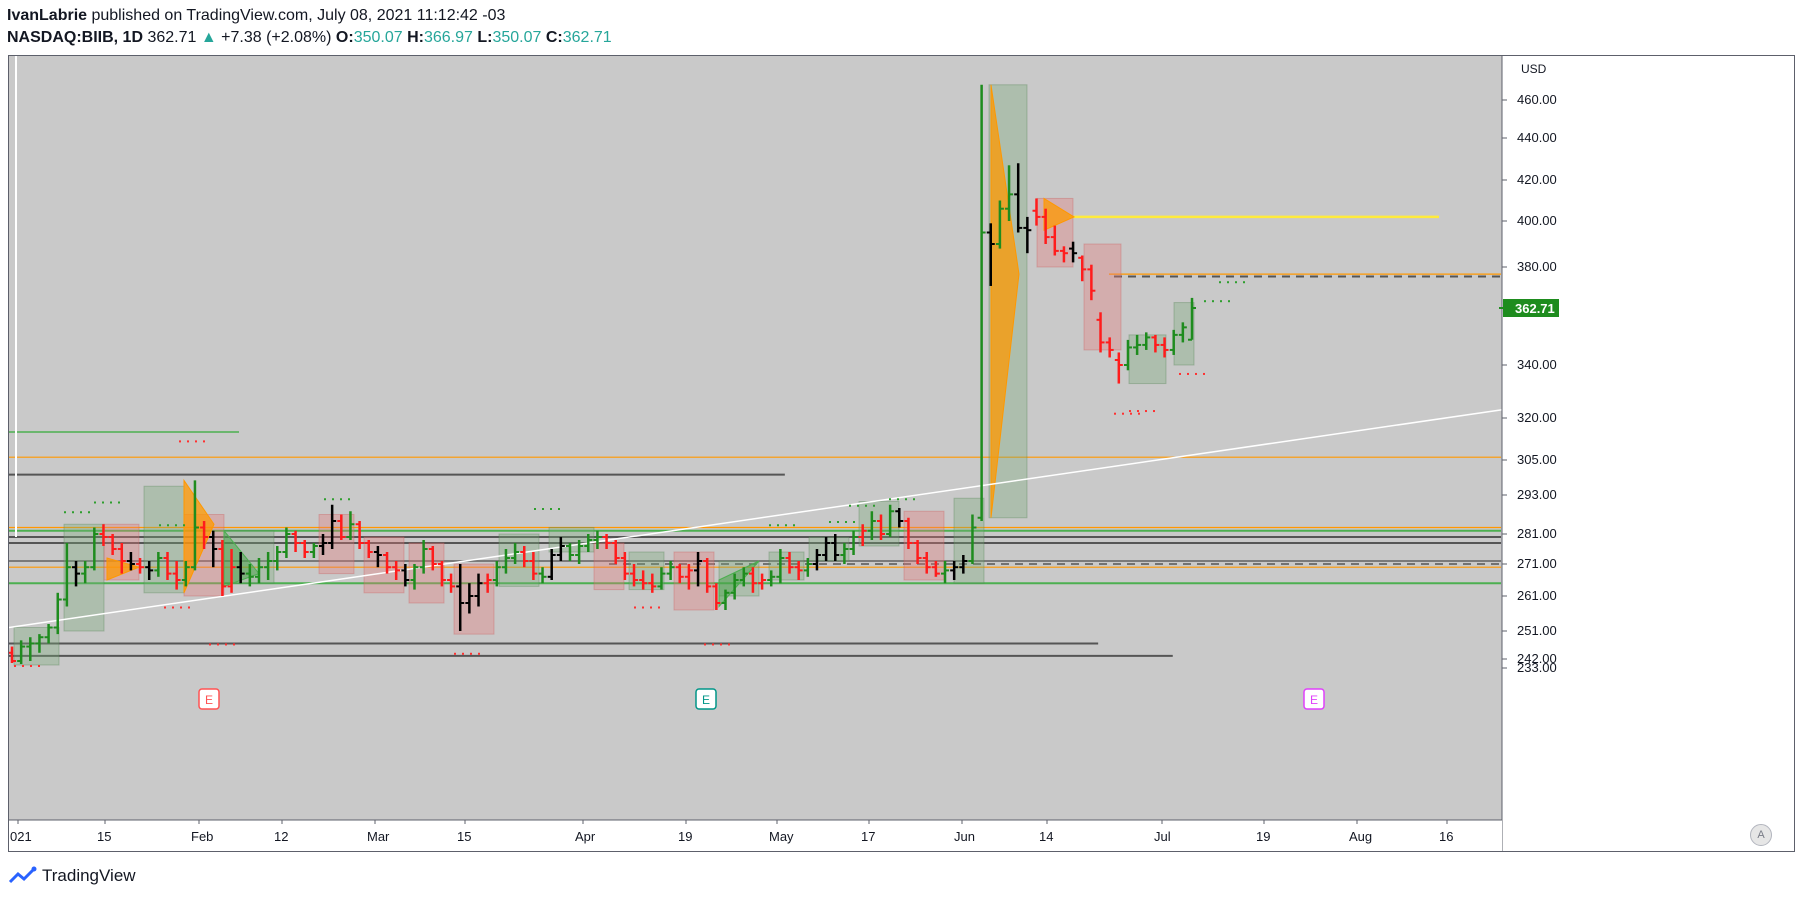 Image resolution: width=1805 pixels, height=899 pixels. What do you see at coordinates (755, 835) in the screenshot?
I see `time-axis-bg` at bounding box center [755, 835].